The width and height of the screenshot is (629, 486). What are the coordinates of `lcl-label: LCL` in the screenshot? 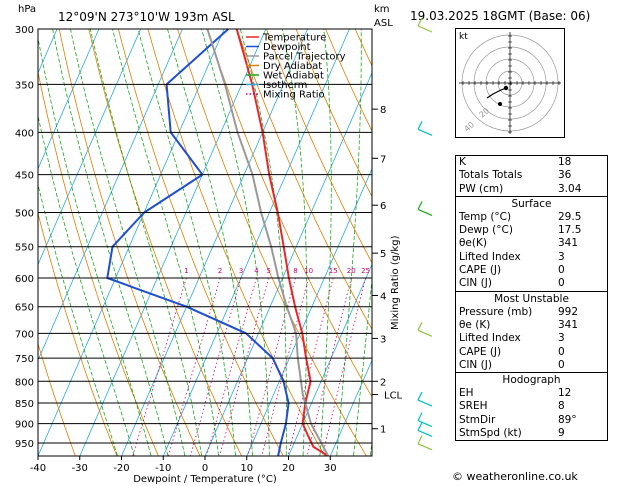 It's located at (393, 396).